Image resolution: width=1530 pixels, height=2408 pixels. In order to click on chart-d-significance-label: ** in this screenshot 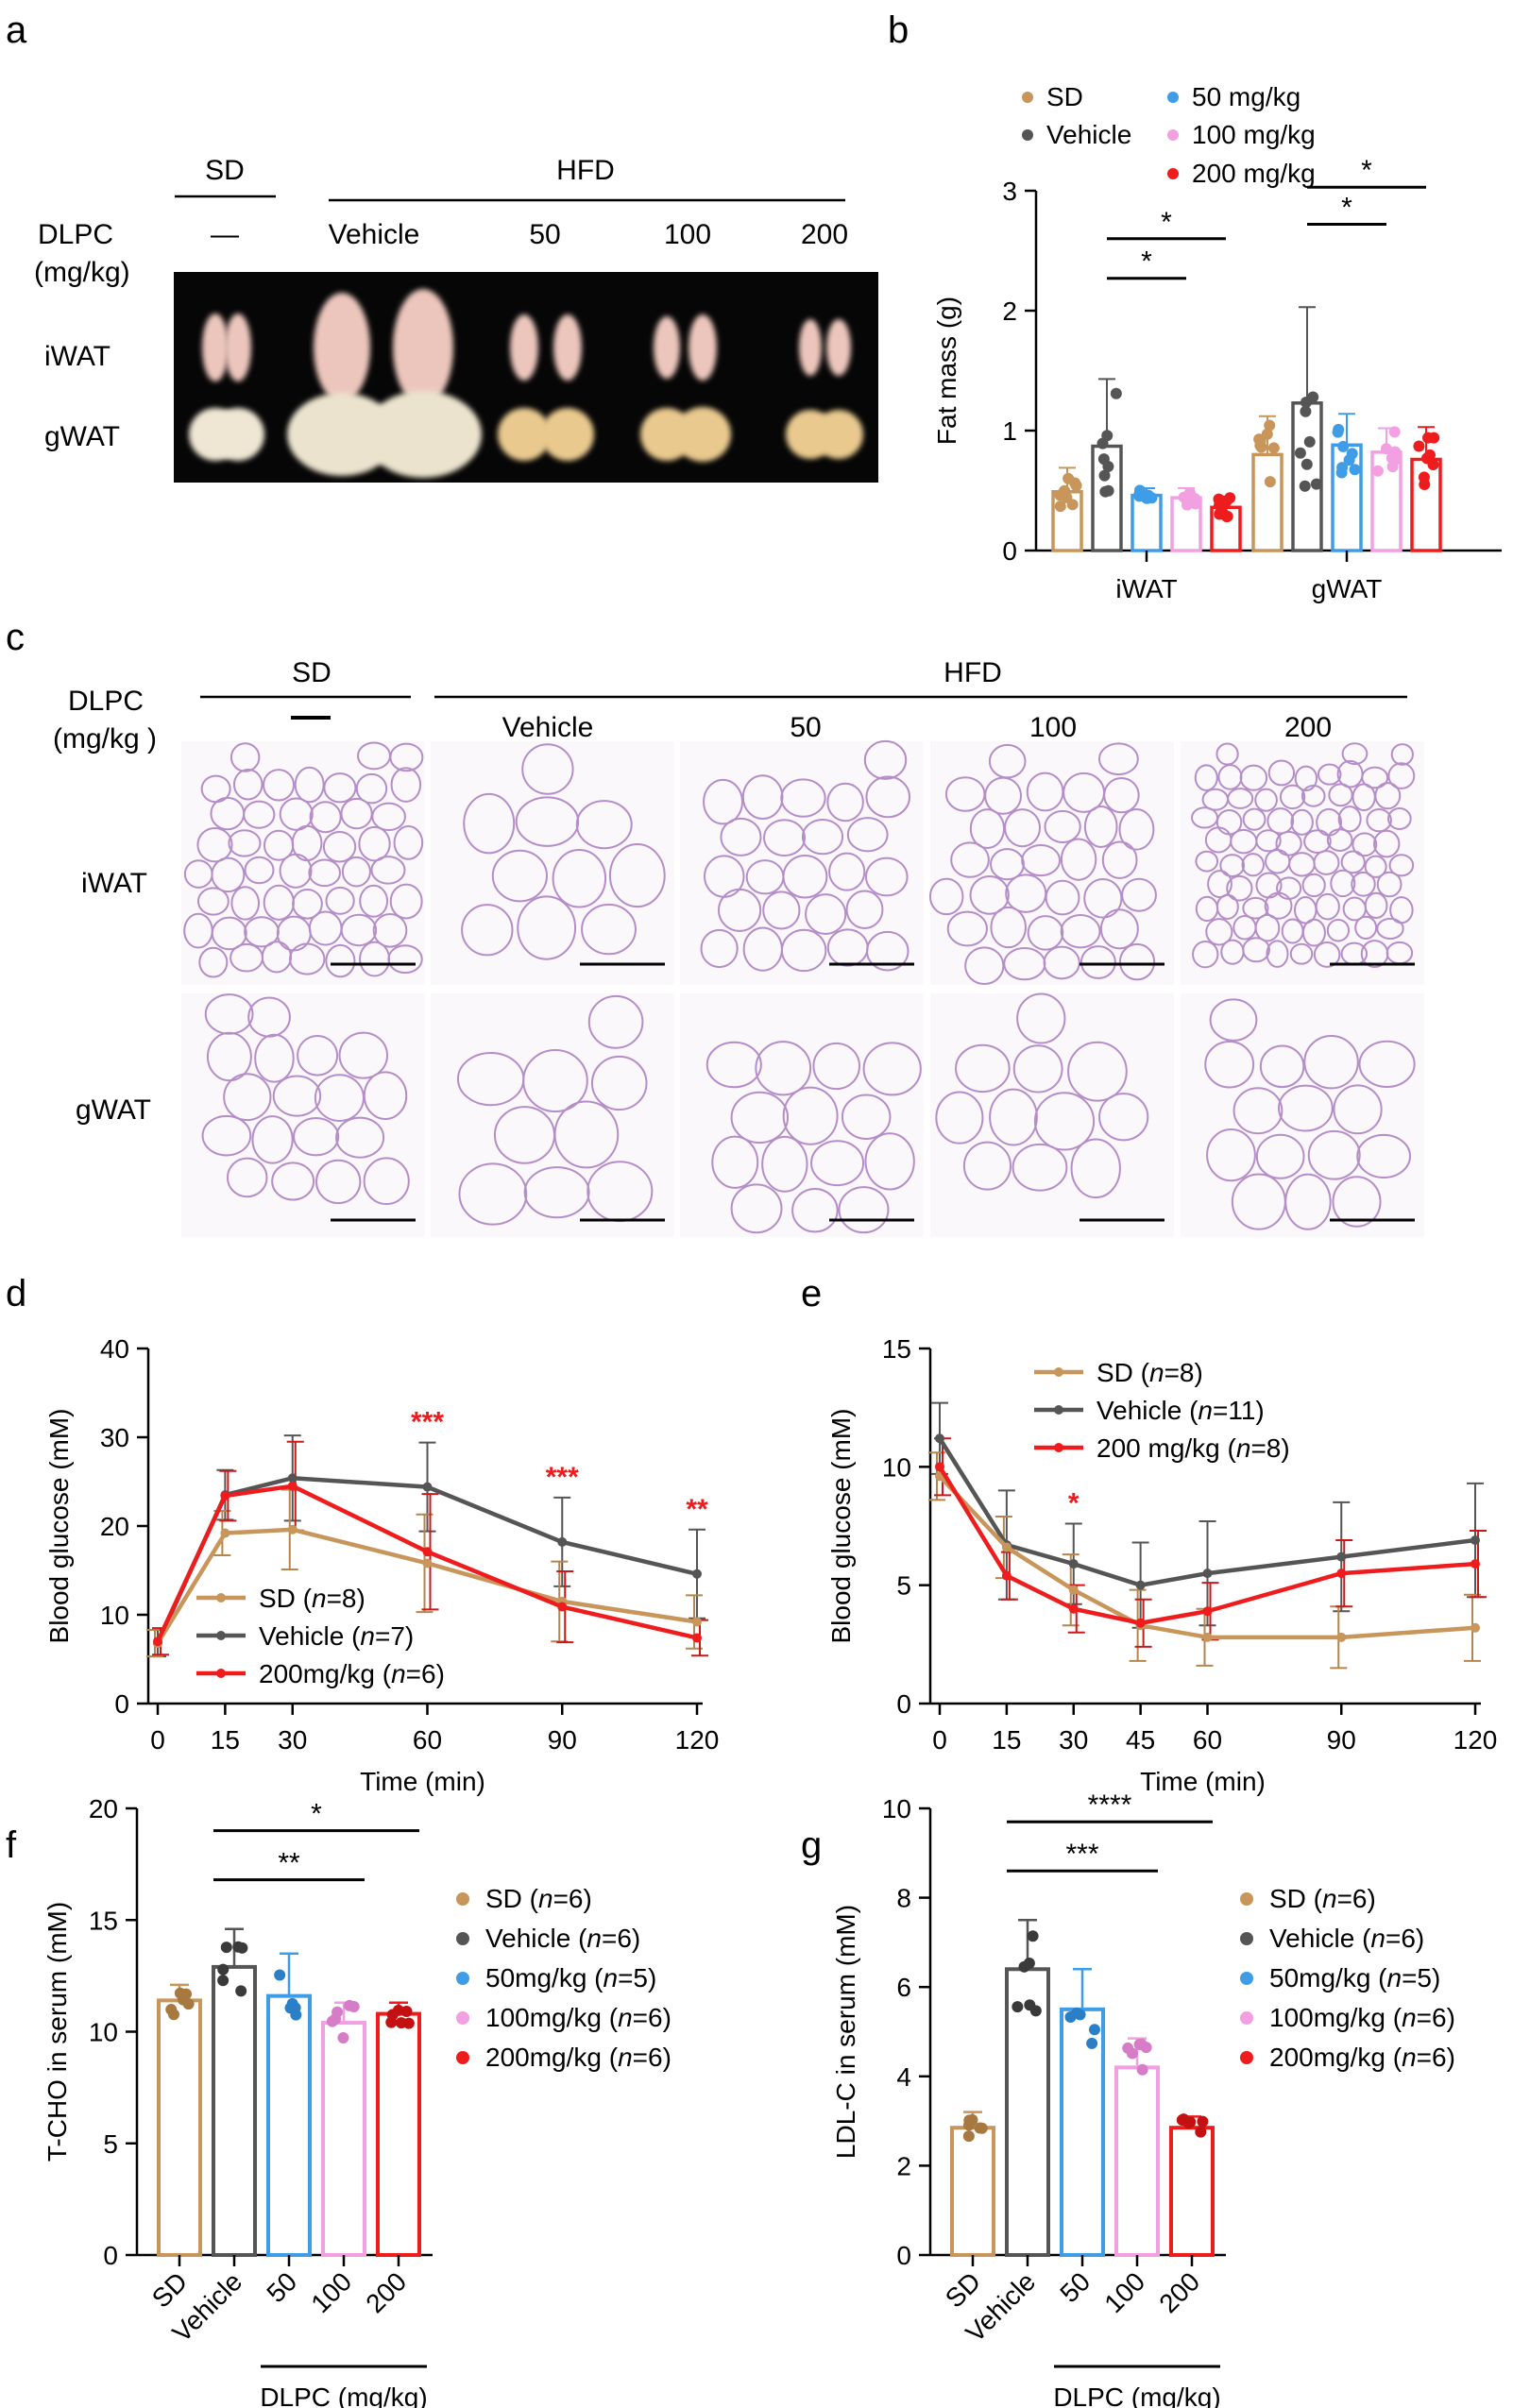, I will do `click(697, 1509)`.